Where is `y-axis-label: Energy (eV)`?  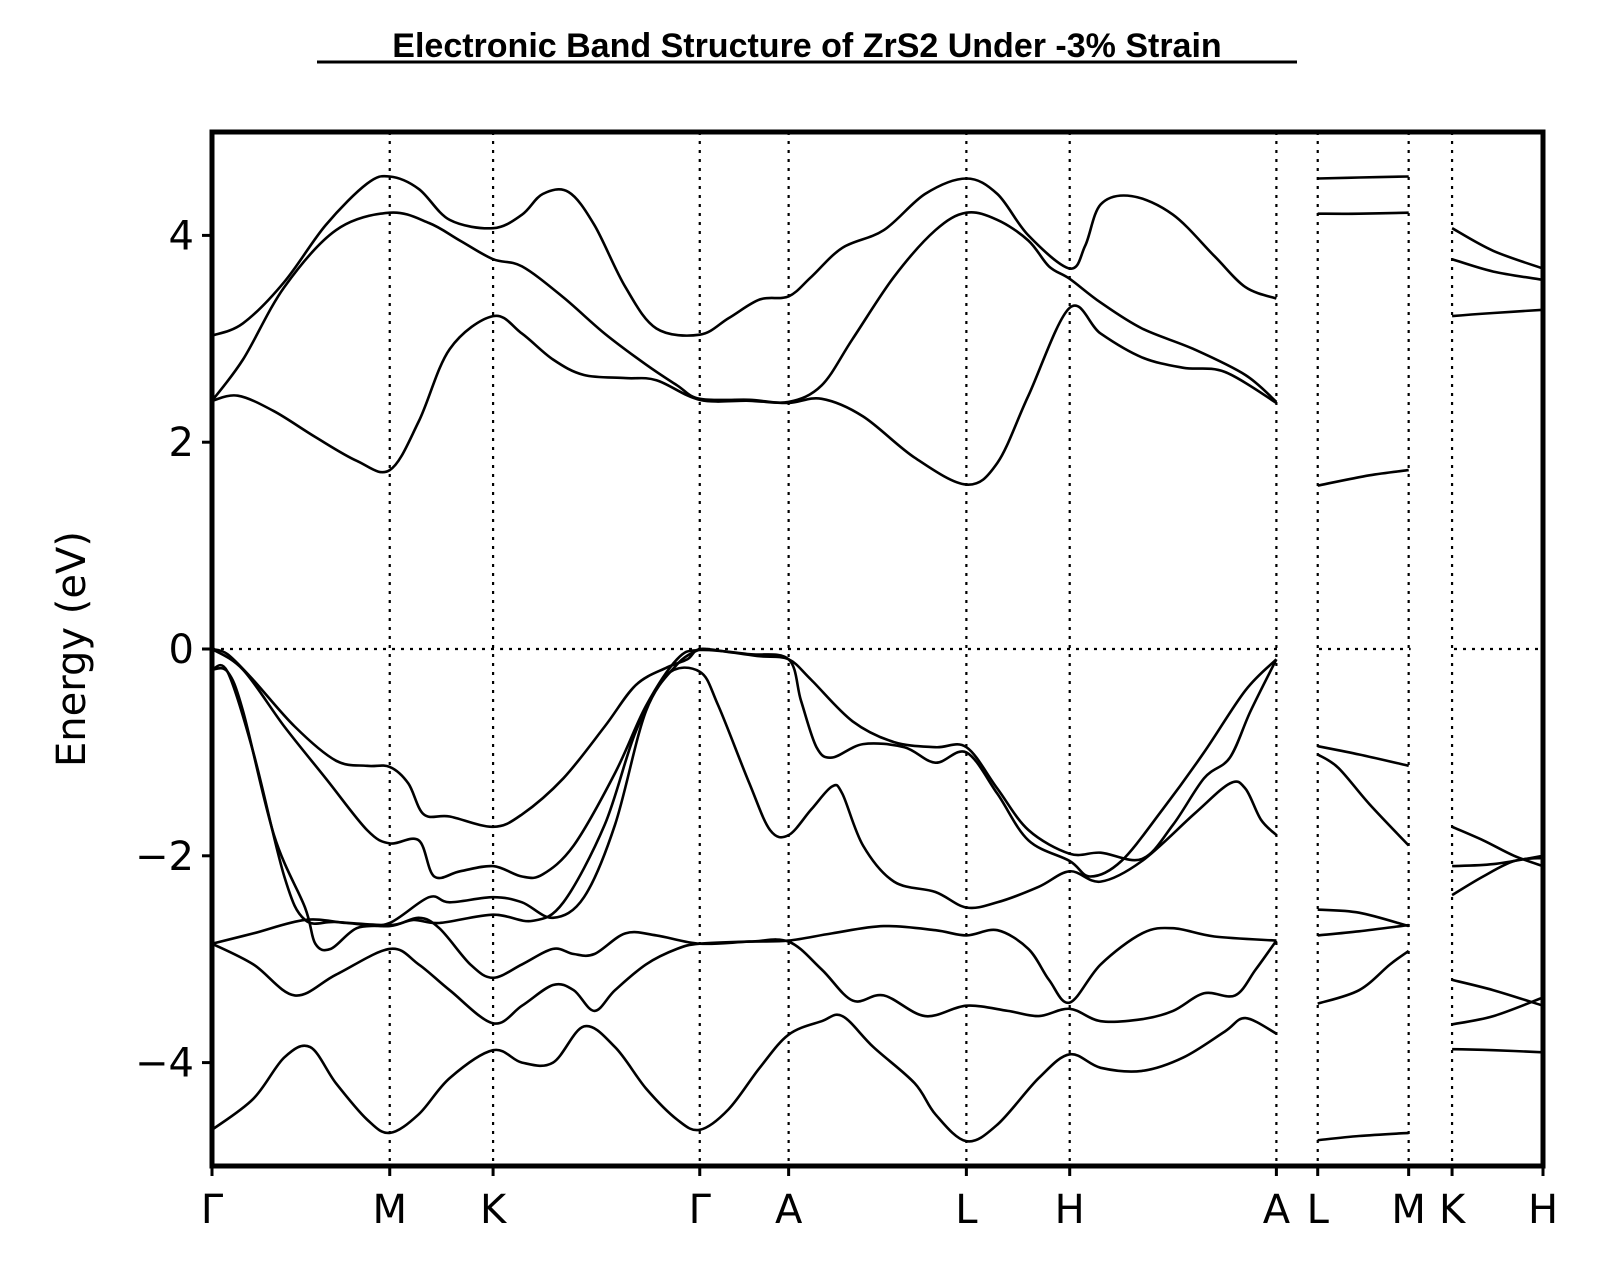 y-axis-label: Energy (eV) is located at coordinates (72, 649).